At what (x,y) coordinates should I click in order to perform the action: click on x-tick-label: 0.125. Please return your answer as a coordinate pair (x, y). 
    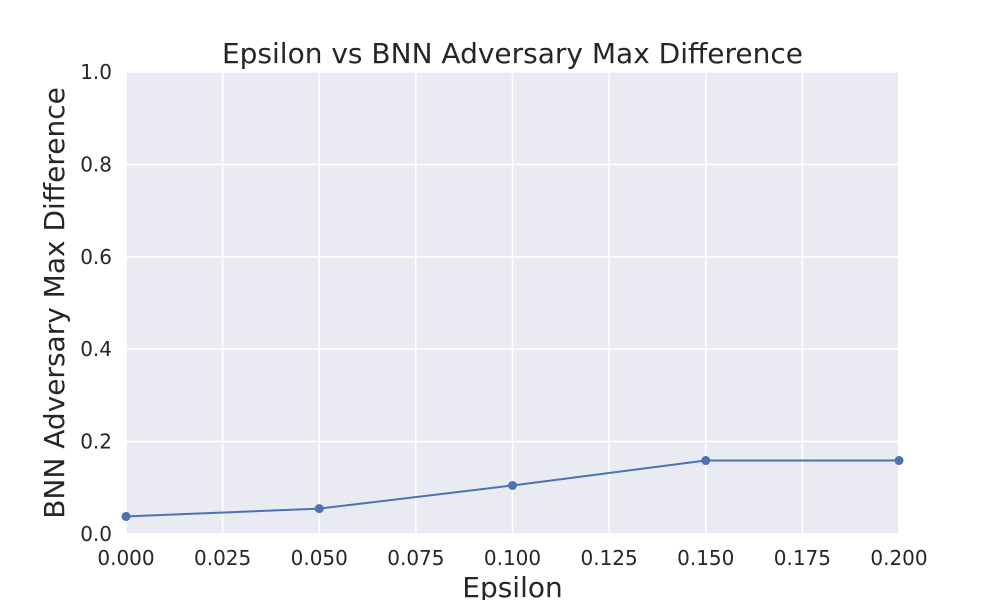
    Looking at the image, I should click on (608, 558).